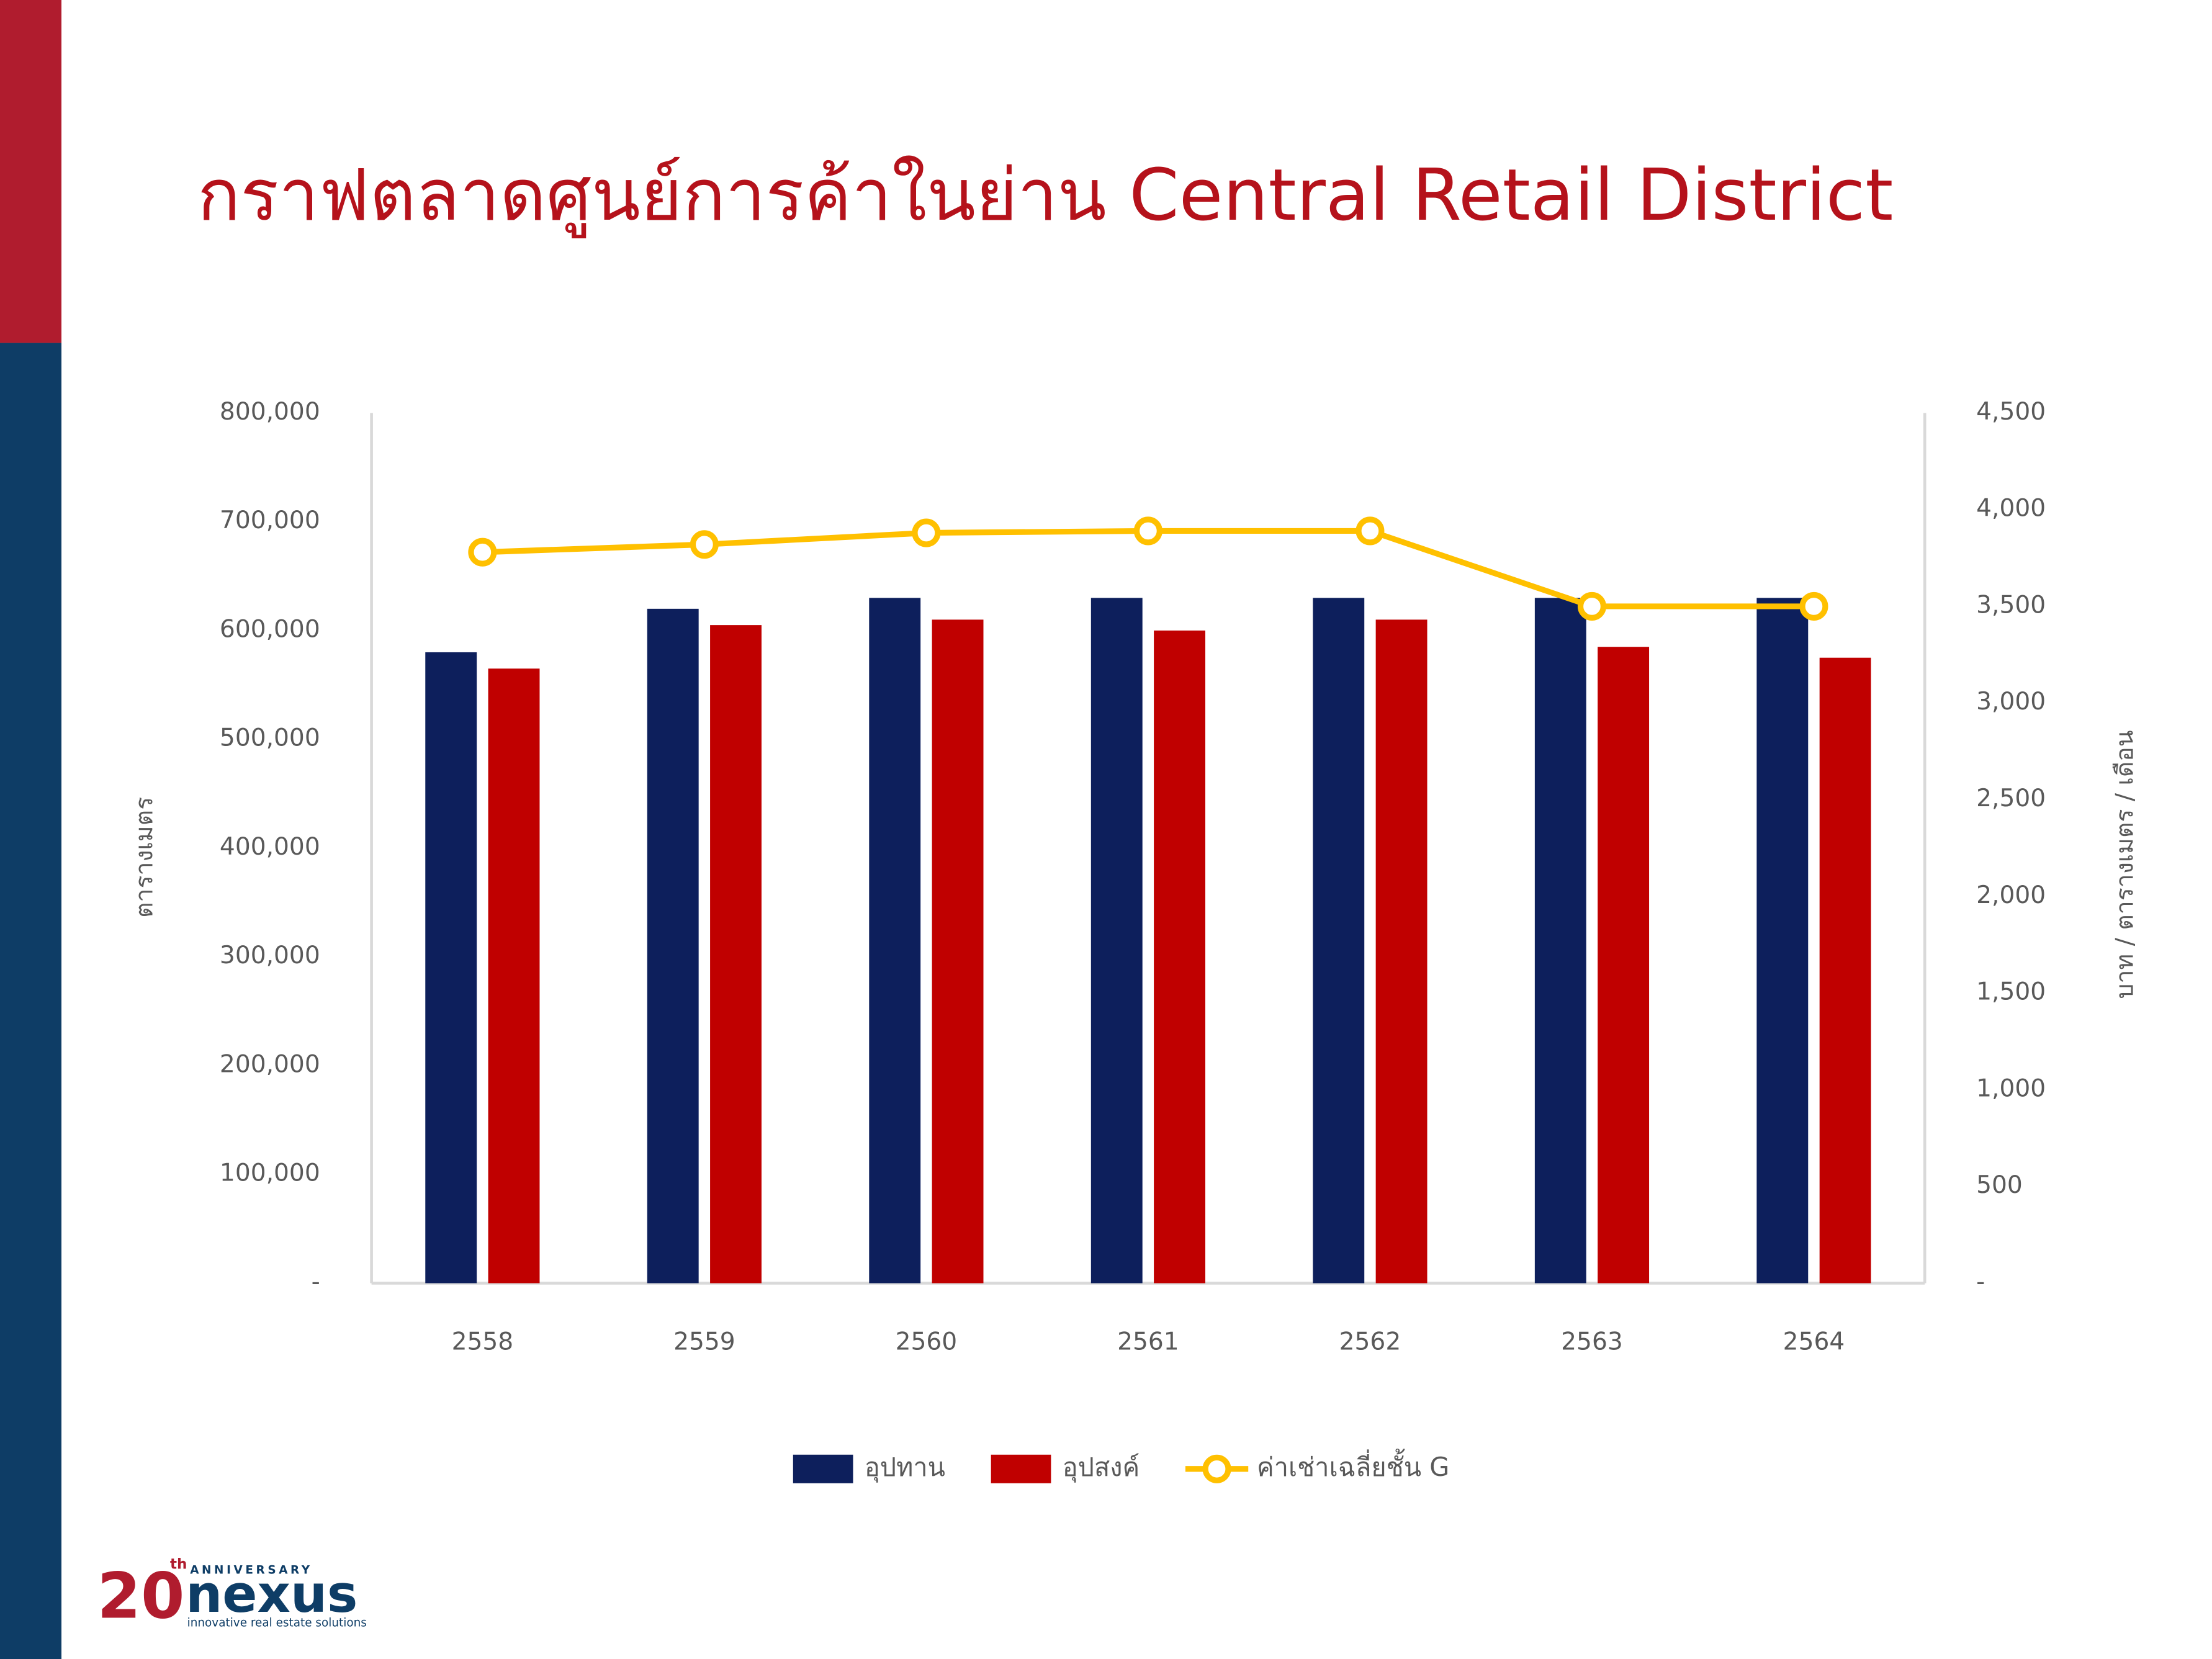 This screenshot has height=1659, width=2212. Describe the element at coordinates (2011, 605) in the screenshot. I see `y2-tick-label: 3,500` at that location.